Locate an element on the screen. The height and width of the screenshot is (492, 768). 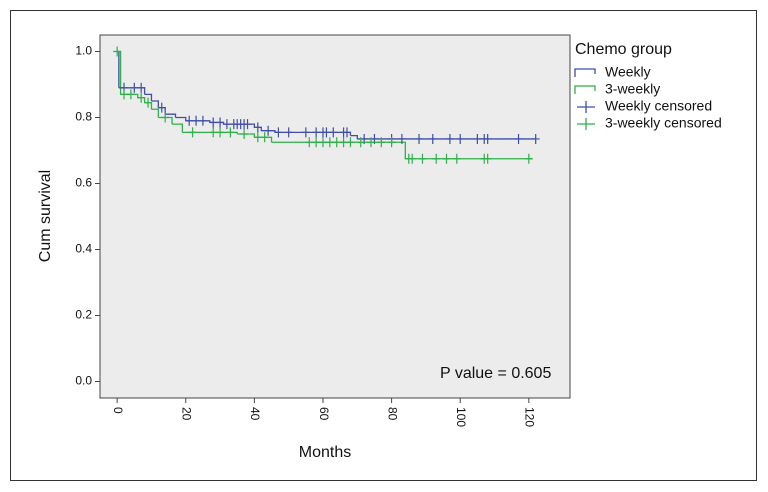
x-tick-label: 100 is located at coordinates (461, 417).